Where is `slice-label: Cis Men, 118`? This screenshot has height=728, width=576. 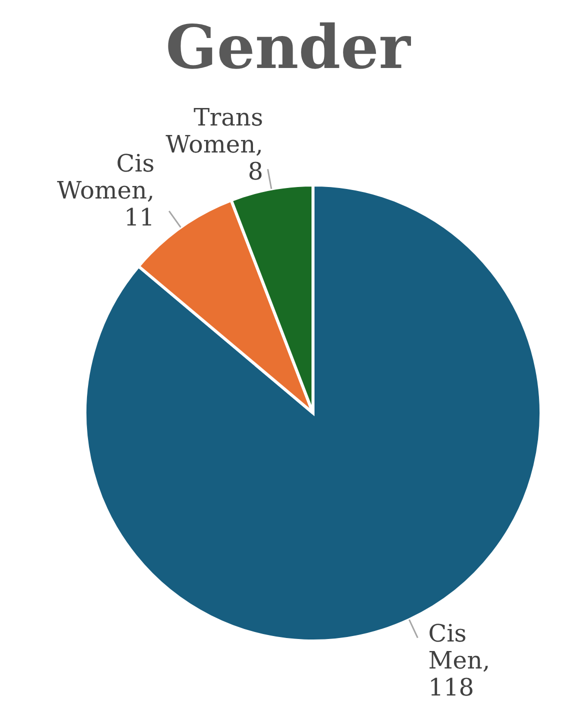 slice-label: Cis Men, 118 is located at coordinates (459, 660).